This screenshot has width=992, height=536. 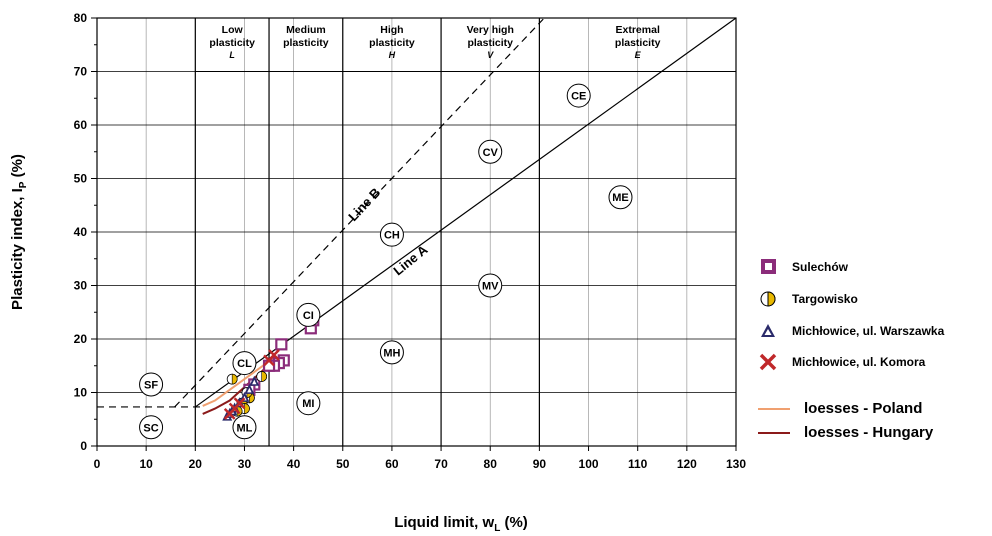 What do you see at coordinates (490, 55) in the screenshot?
I see `zone-code: V` at bounding box center [490, 55].